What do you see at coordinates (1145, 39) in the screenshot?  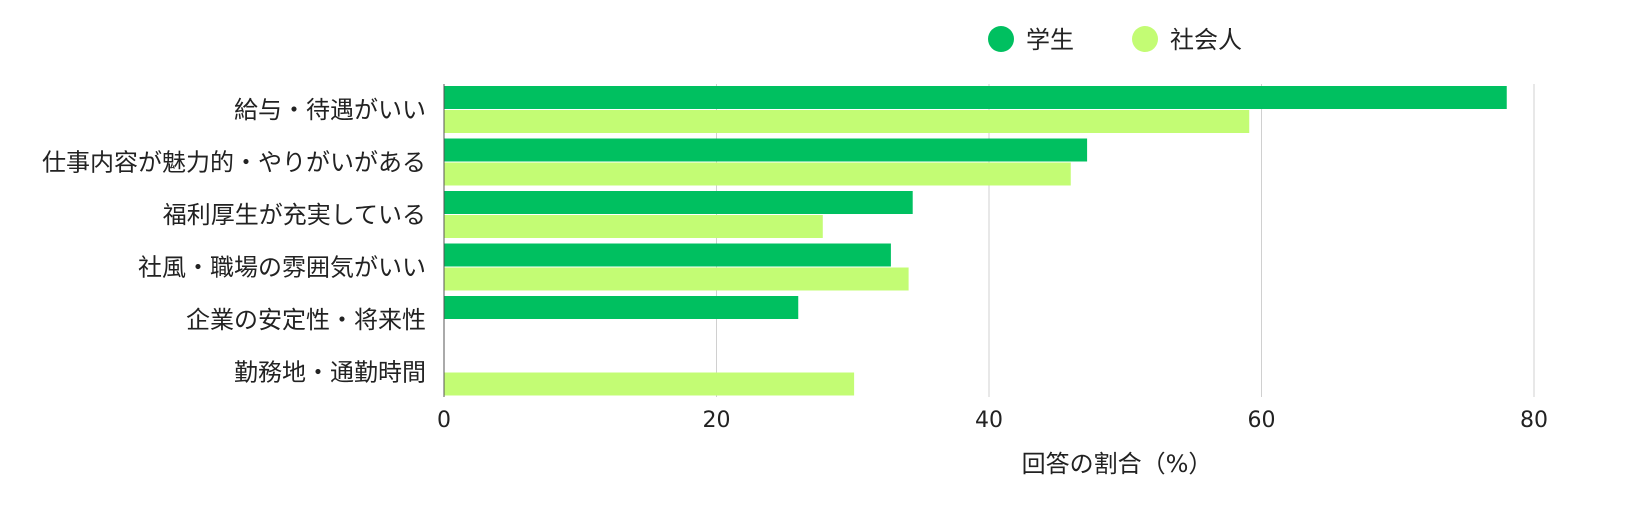 I see `legend-marker-worker` at bounding box center [1145, 39].